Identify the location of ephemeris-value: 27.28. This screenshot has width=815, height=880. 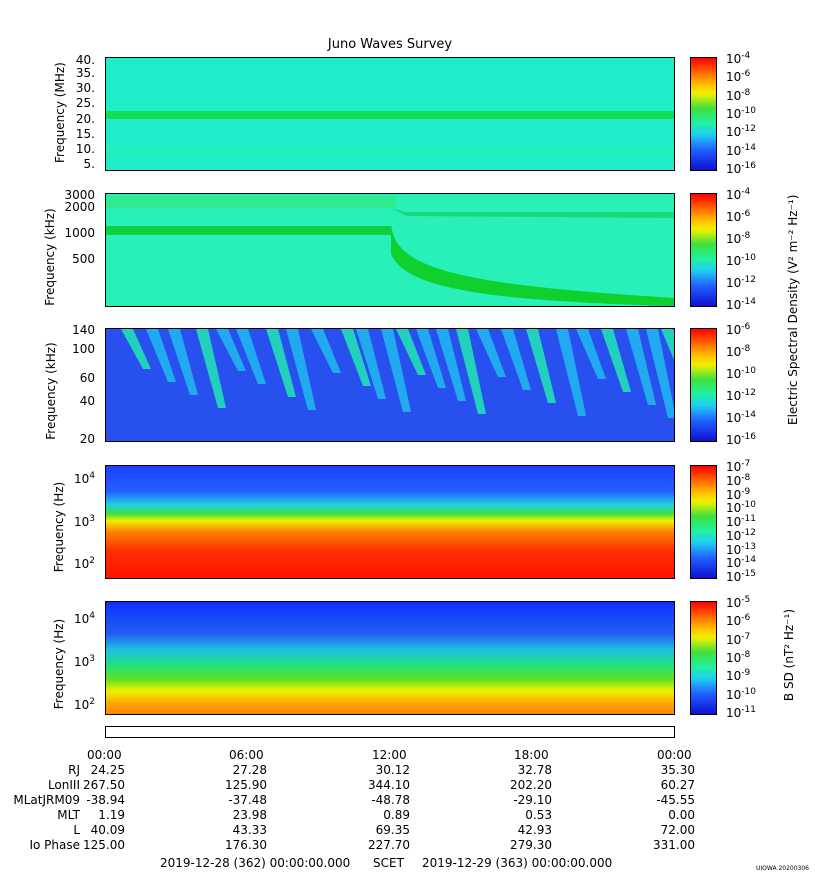
(249, 770).